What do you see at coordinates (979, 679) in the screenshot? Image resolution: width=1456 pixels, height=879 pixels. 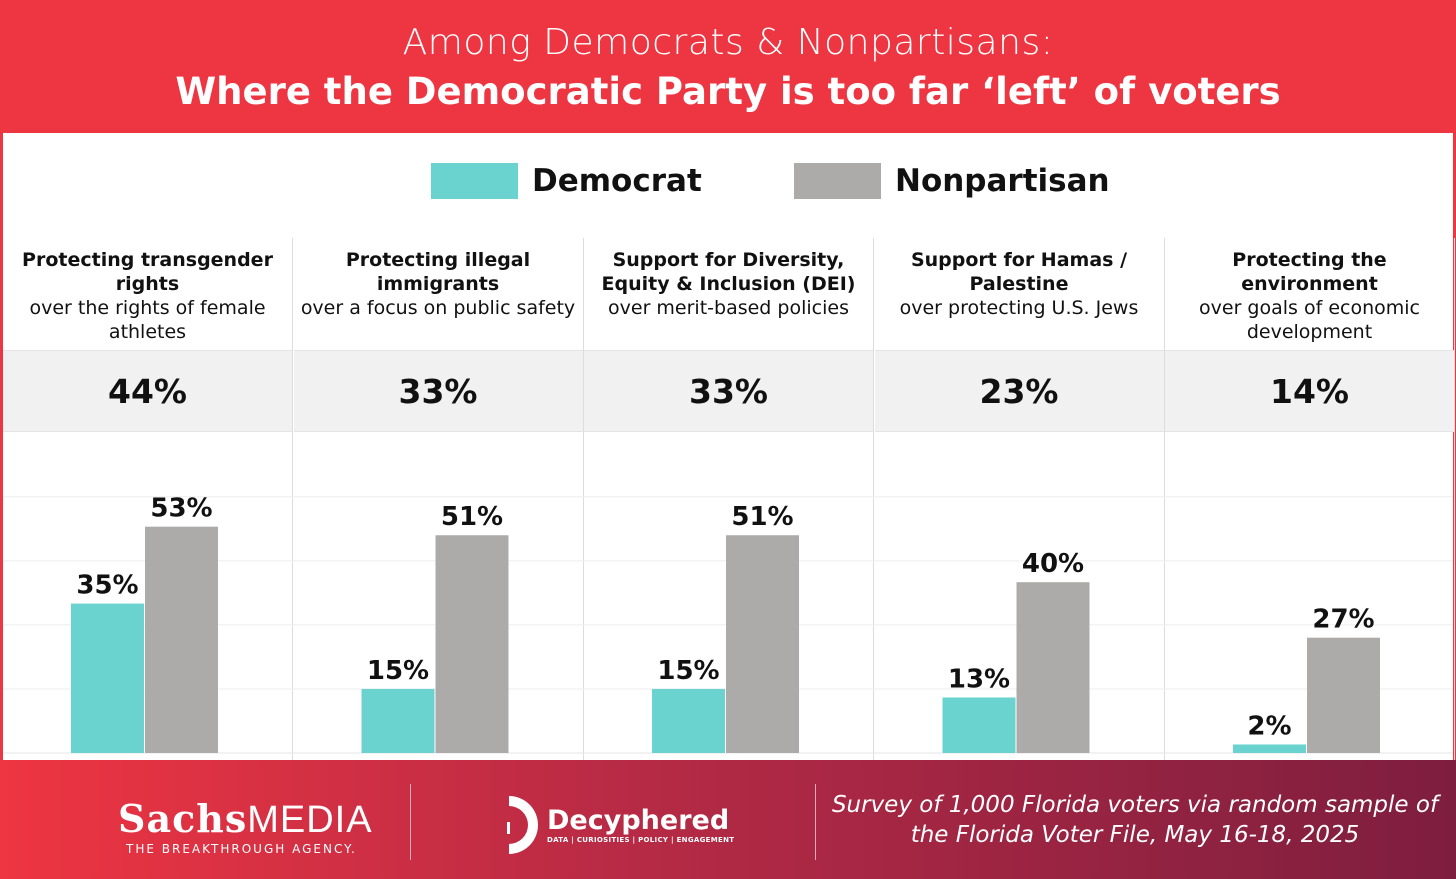 I see `data-label: 13%` at bounding box center [979, 679].